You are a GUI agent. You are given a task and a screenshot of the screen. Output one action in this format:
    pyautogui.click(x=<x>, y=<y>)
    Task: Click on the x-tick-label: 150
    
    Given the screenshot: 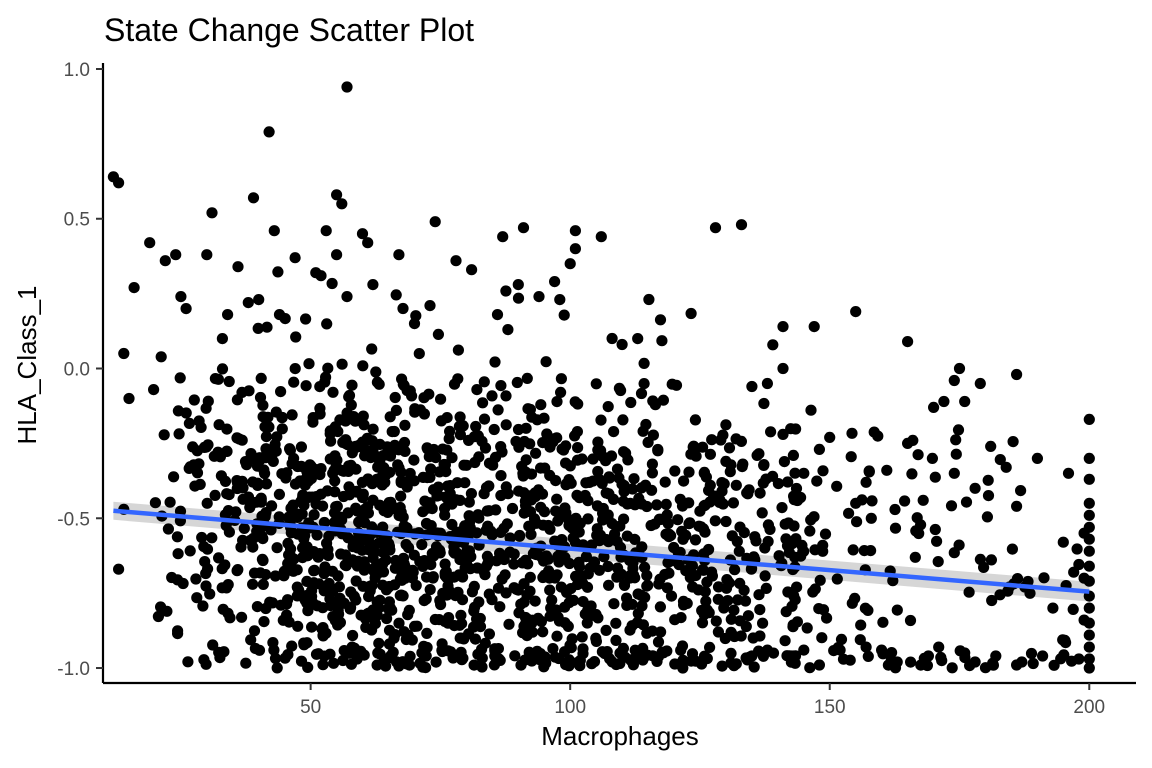 What is the action you would take?
    pyautogui.click(x=830, y=707)
    